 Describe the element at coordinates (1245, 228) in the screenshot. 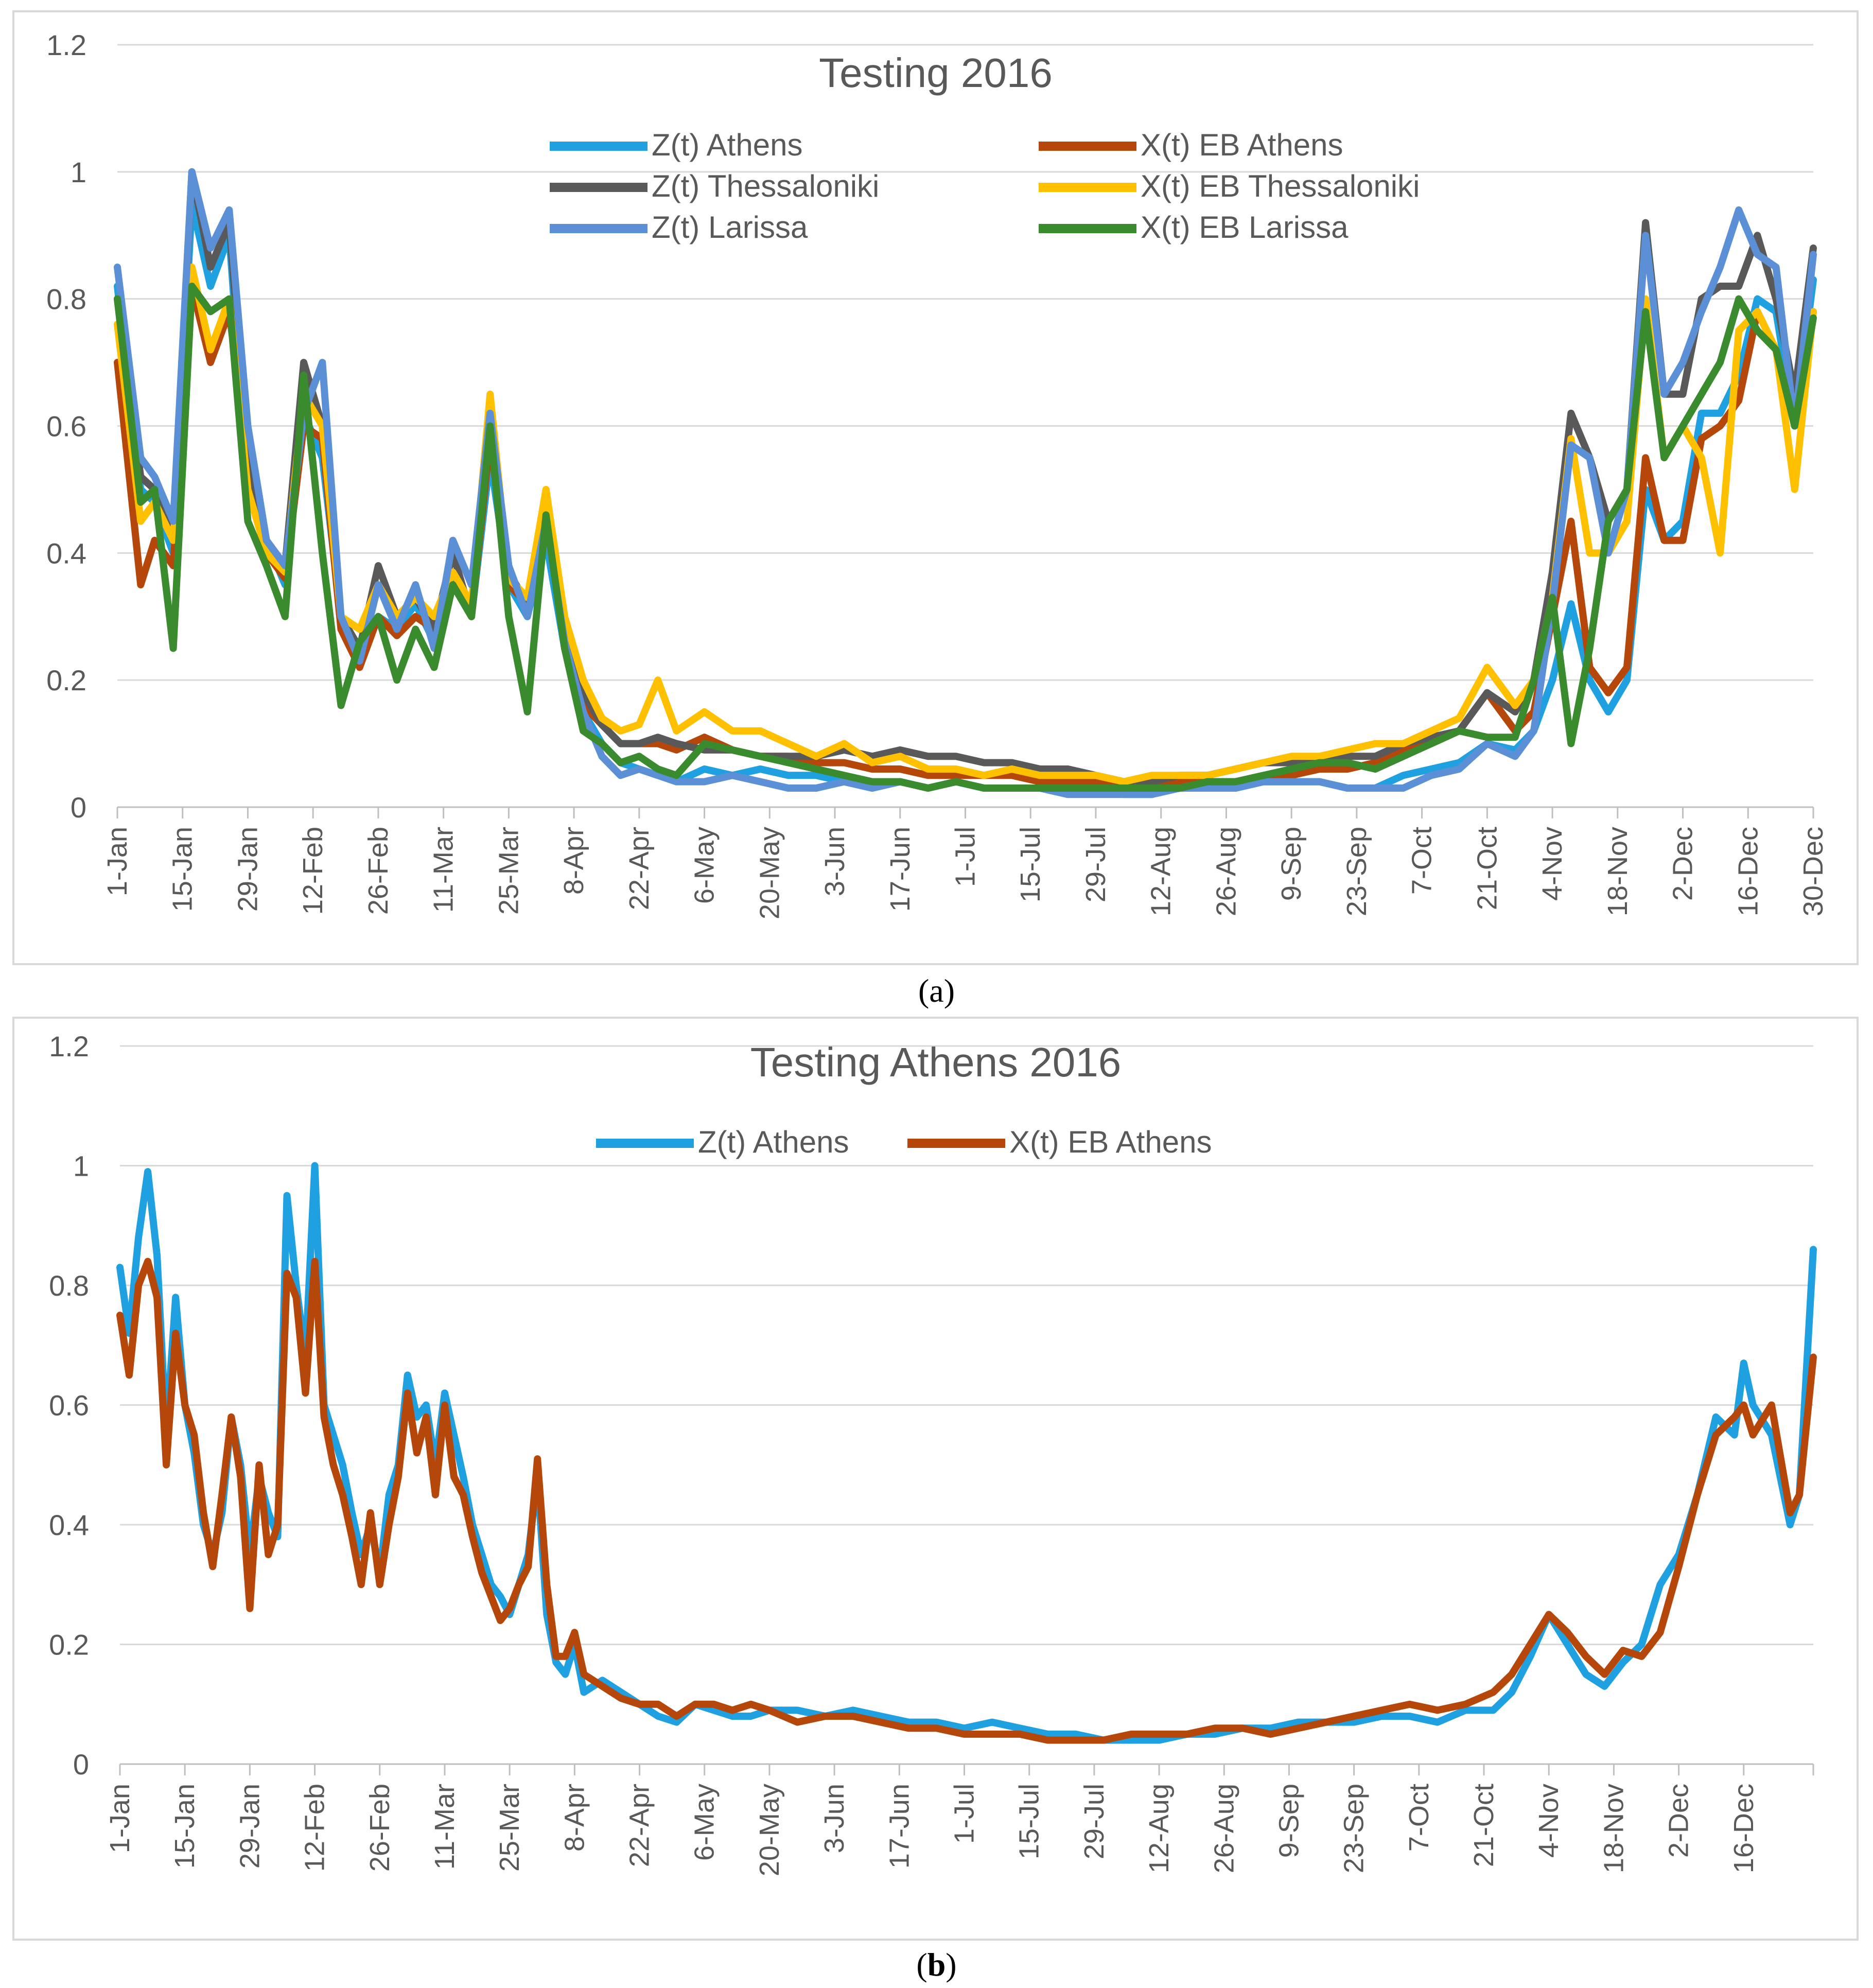

I see `legend-label: X(t) EB Larissa` at that location.